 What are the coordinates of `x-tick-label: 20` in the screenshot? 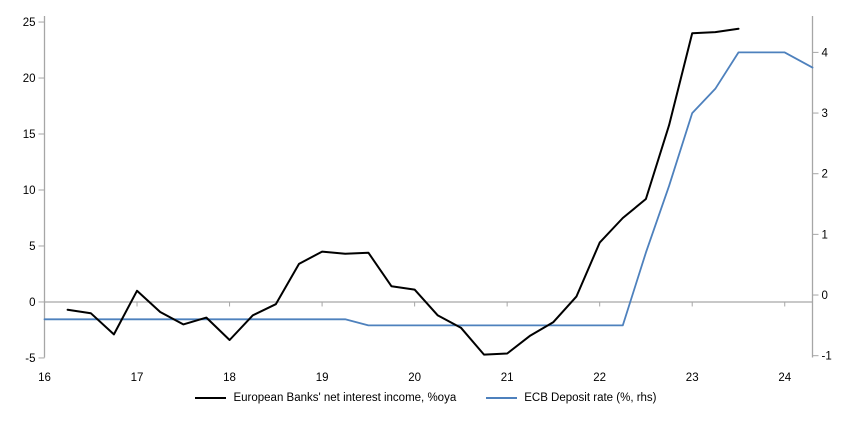 It's located at (414, 378).